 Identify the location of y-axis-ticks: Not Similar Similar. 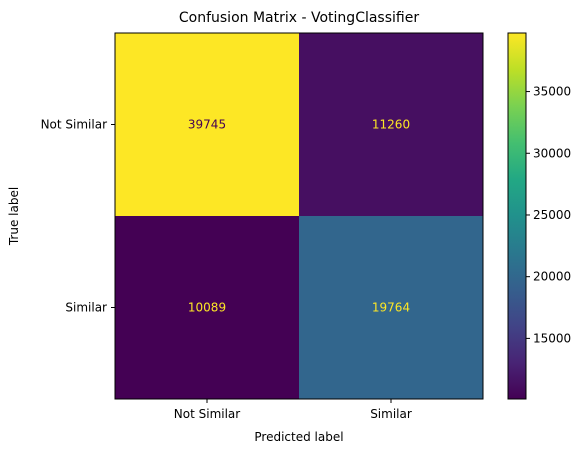
(78, 216).